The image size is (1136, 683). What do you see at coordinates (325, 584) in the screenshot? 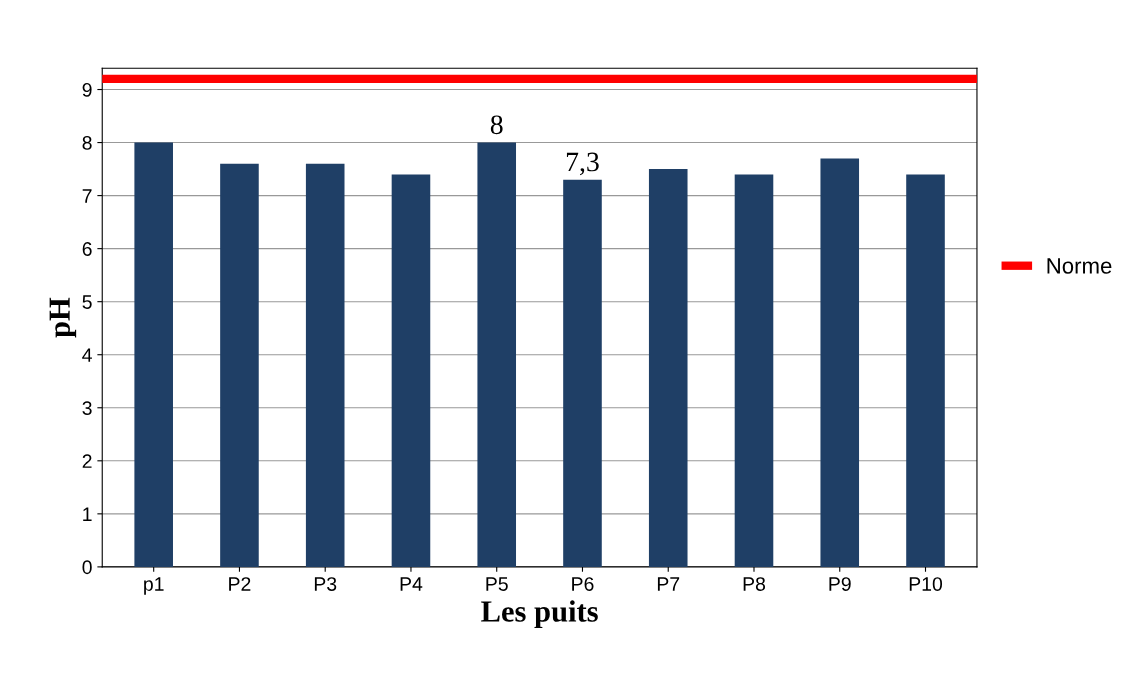
I see `x-tick-label: P3` at bounding box center [325, 584].